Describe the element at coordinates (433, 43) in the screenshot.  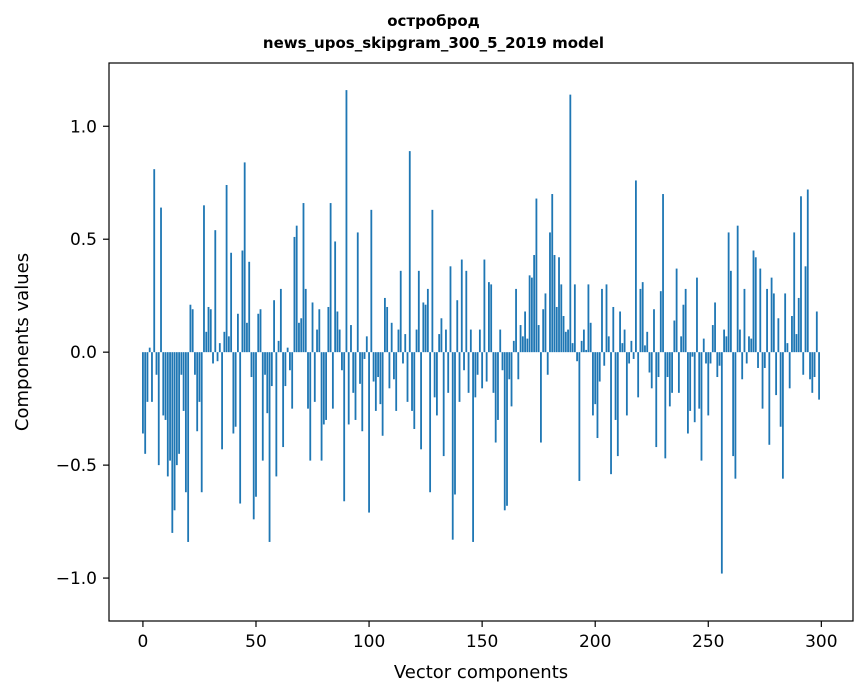
I see `chart-title-line-2: news_upos_skipgram_300_5_2019 model` at that location.